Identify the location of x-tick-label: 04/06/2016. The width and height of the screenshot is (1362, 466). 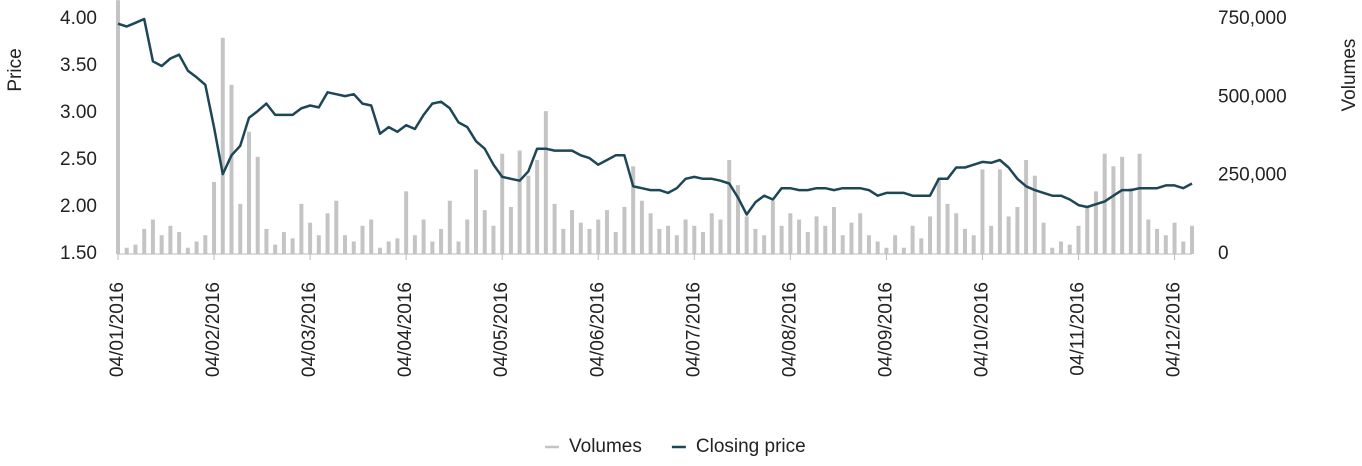
(597, 329).